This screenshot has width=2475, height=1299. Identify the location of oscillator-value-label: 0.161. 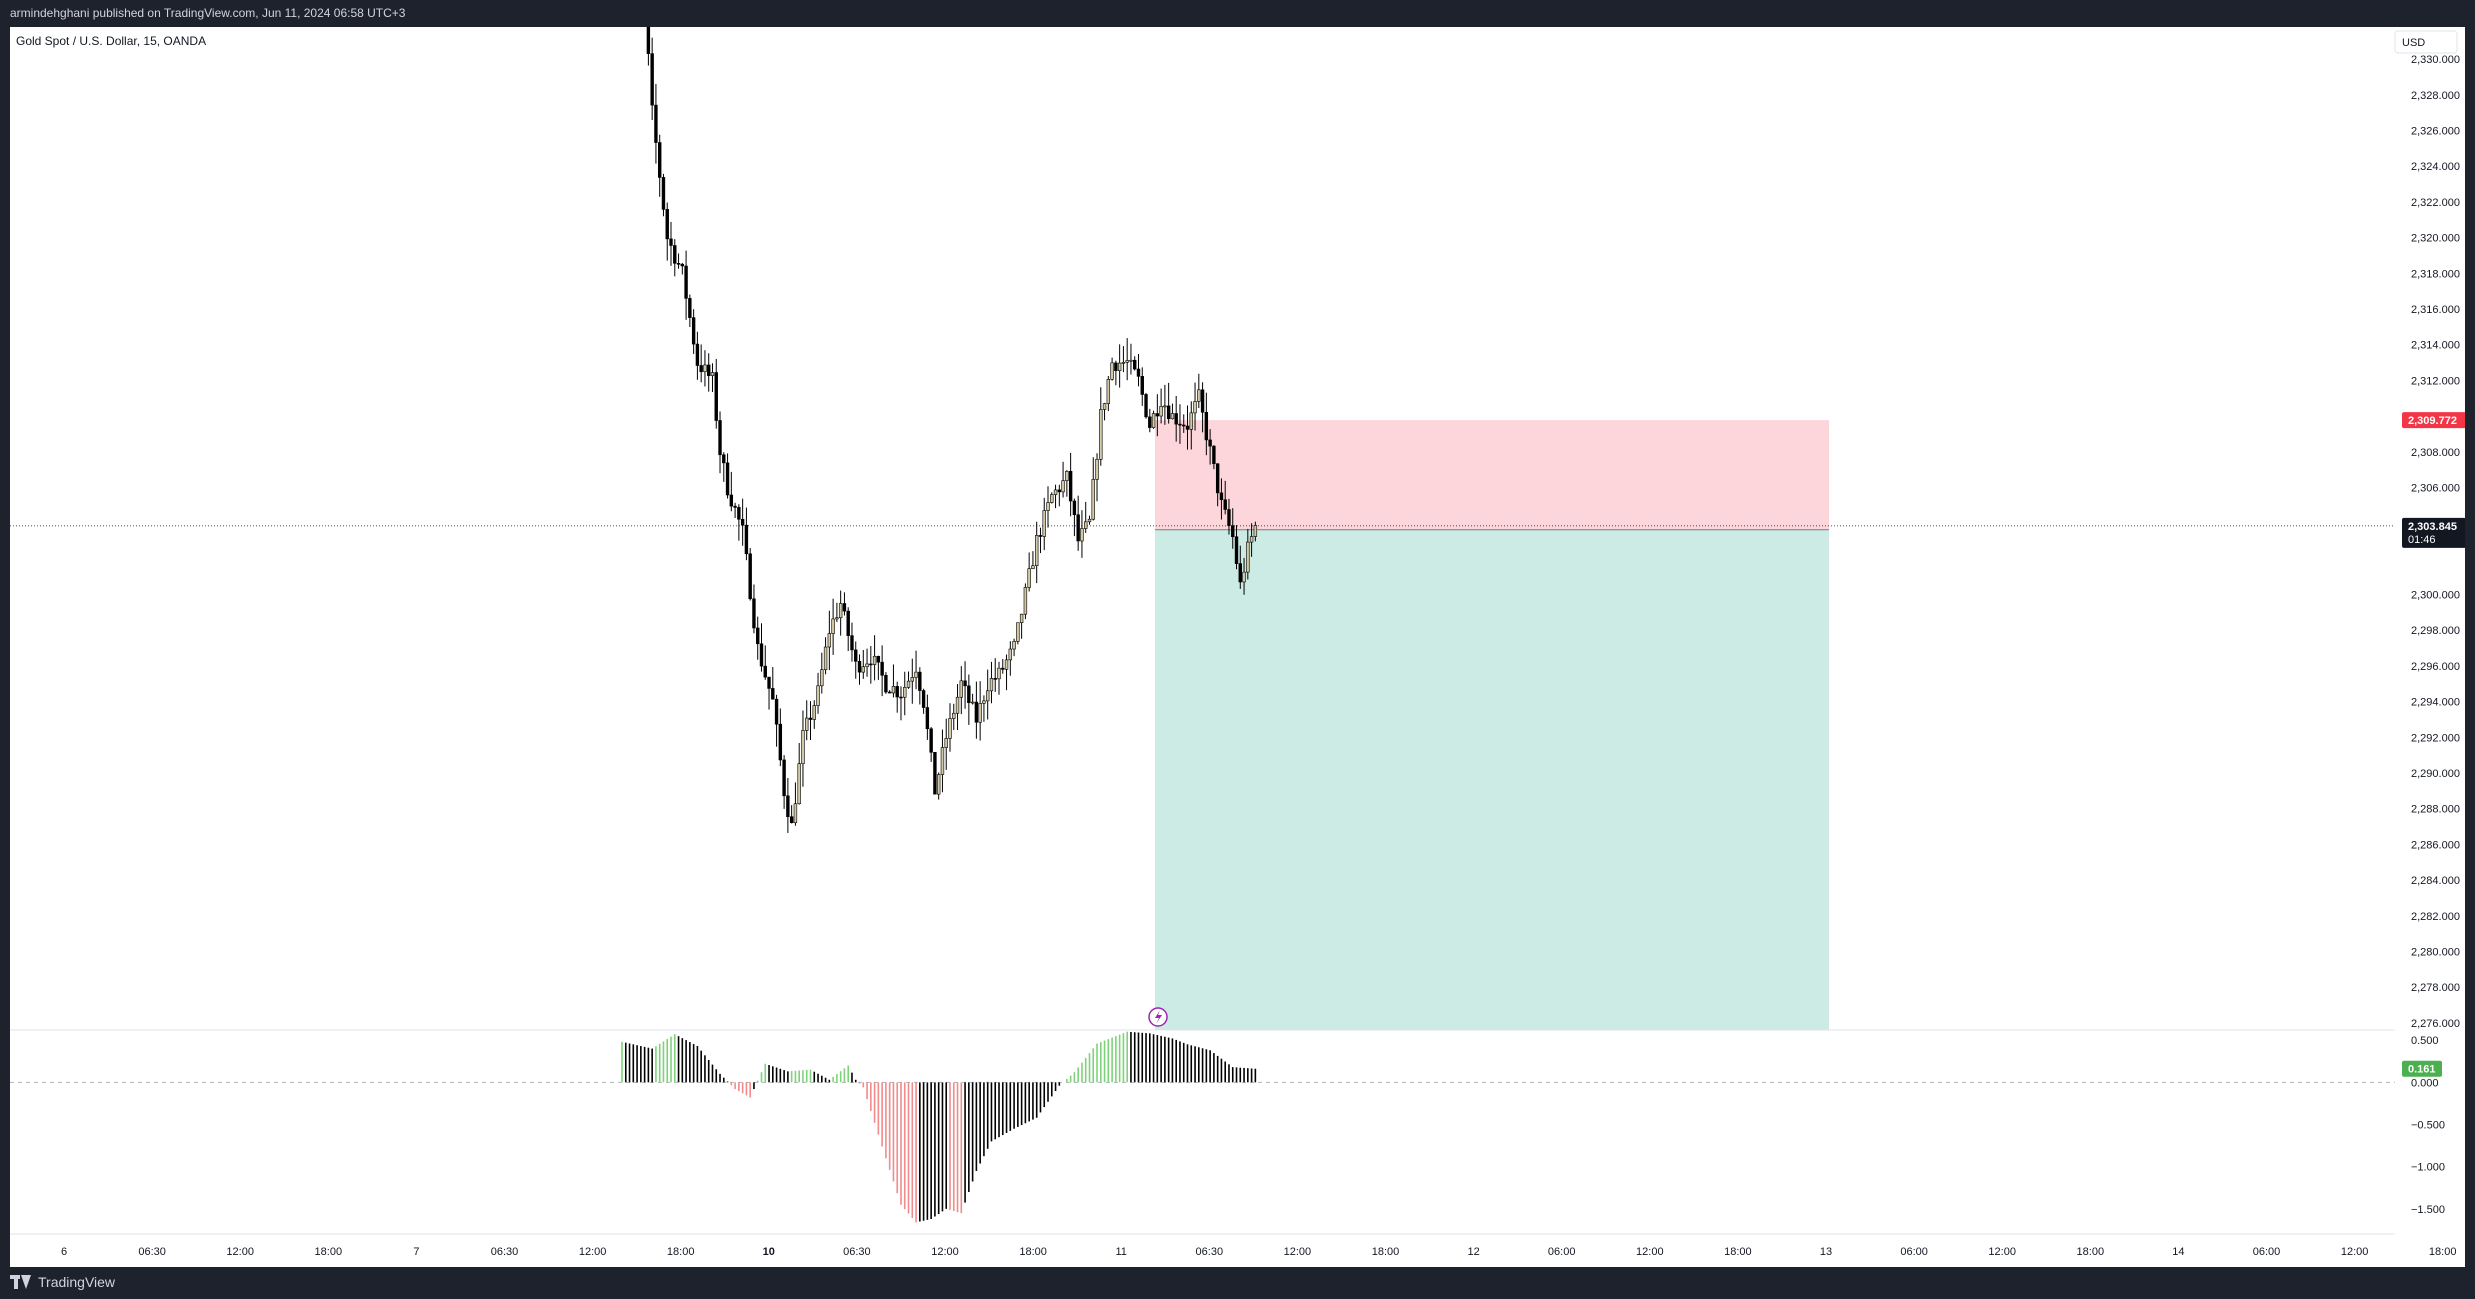
(2422, 1070).